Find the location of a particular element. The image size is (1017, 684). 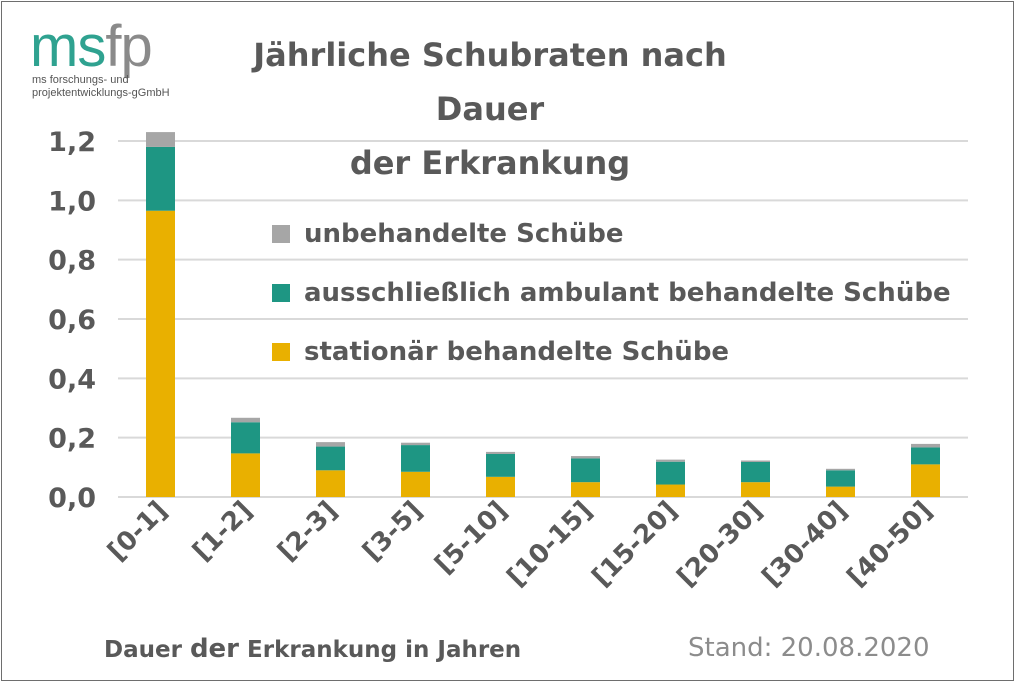

x-tick-label: [30-40] is located at coordinates (805, 544).